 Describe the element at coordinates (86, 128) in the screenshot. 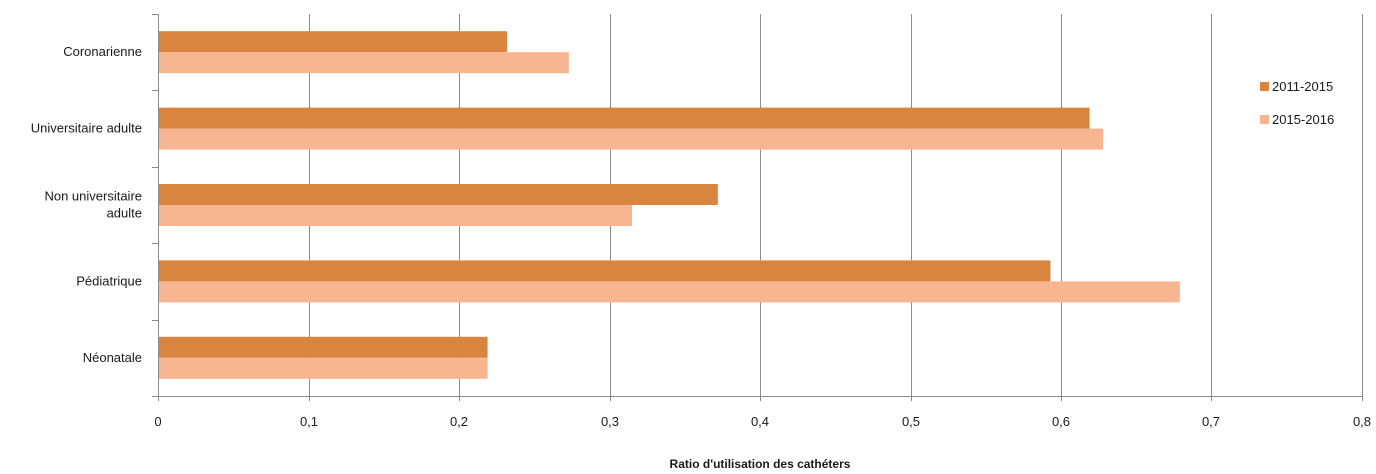

I see `category-label: Universitaire adulte` at that location.